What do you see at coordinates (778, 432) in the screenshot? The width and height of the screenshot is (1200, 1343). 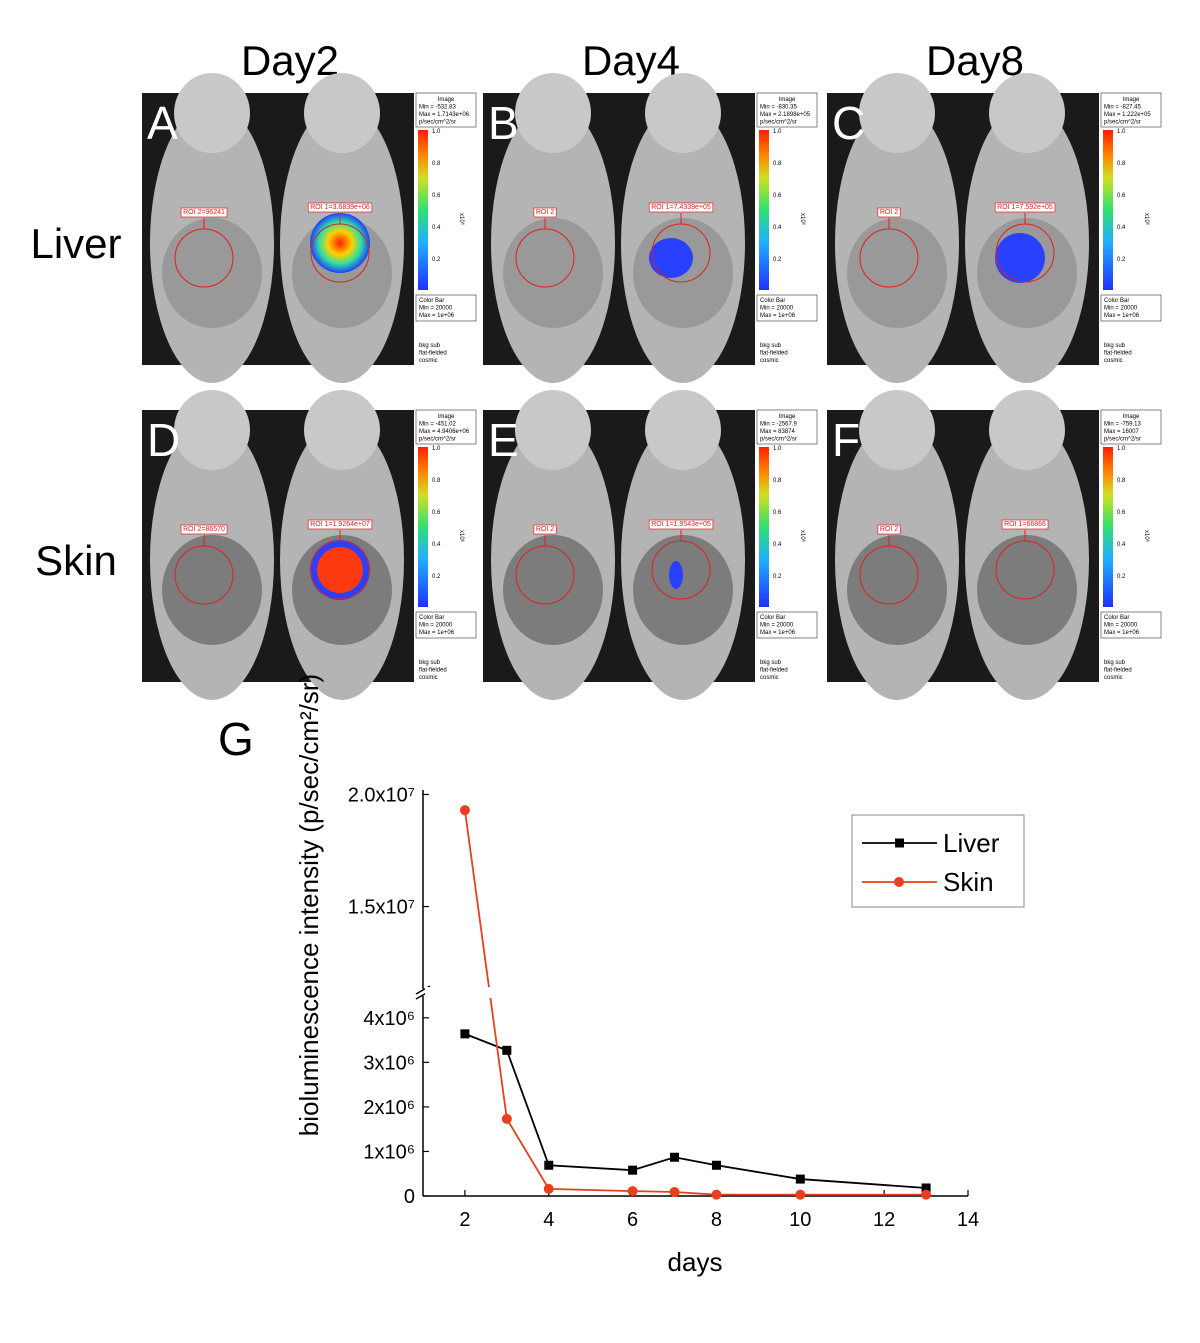 I see `info-text: Max = 83874` at bounding box center [778, 432].